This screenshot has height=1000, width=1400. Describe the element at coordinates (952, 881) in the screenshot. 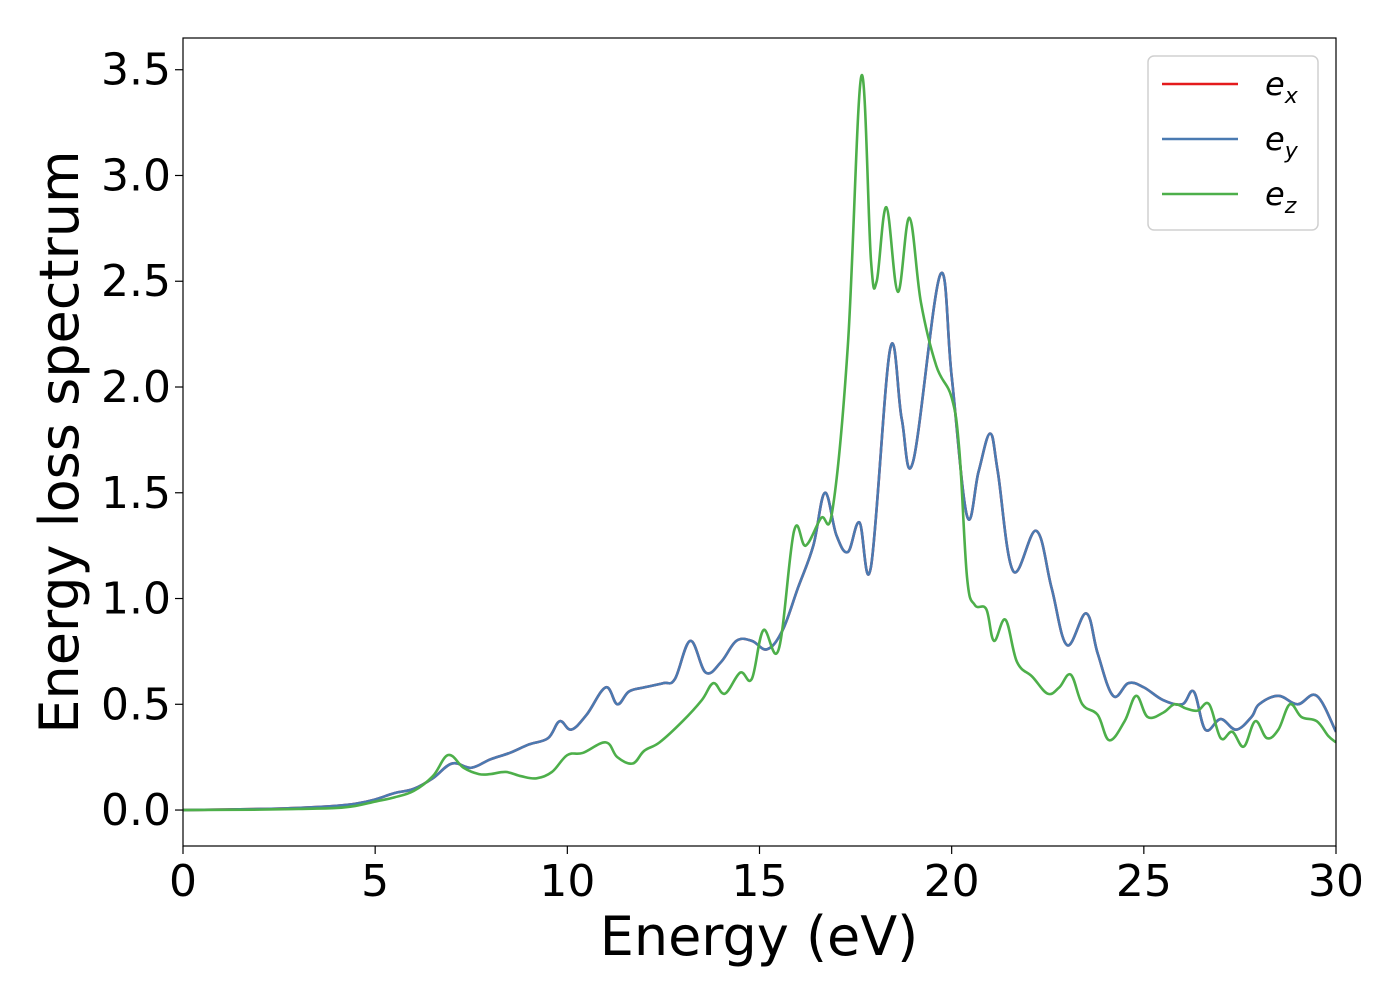

I see `x-tick-label: 20` at that location.